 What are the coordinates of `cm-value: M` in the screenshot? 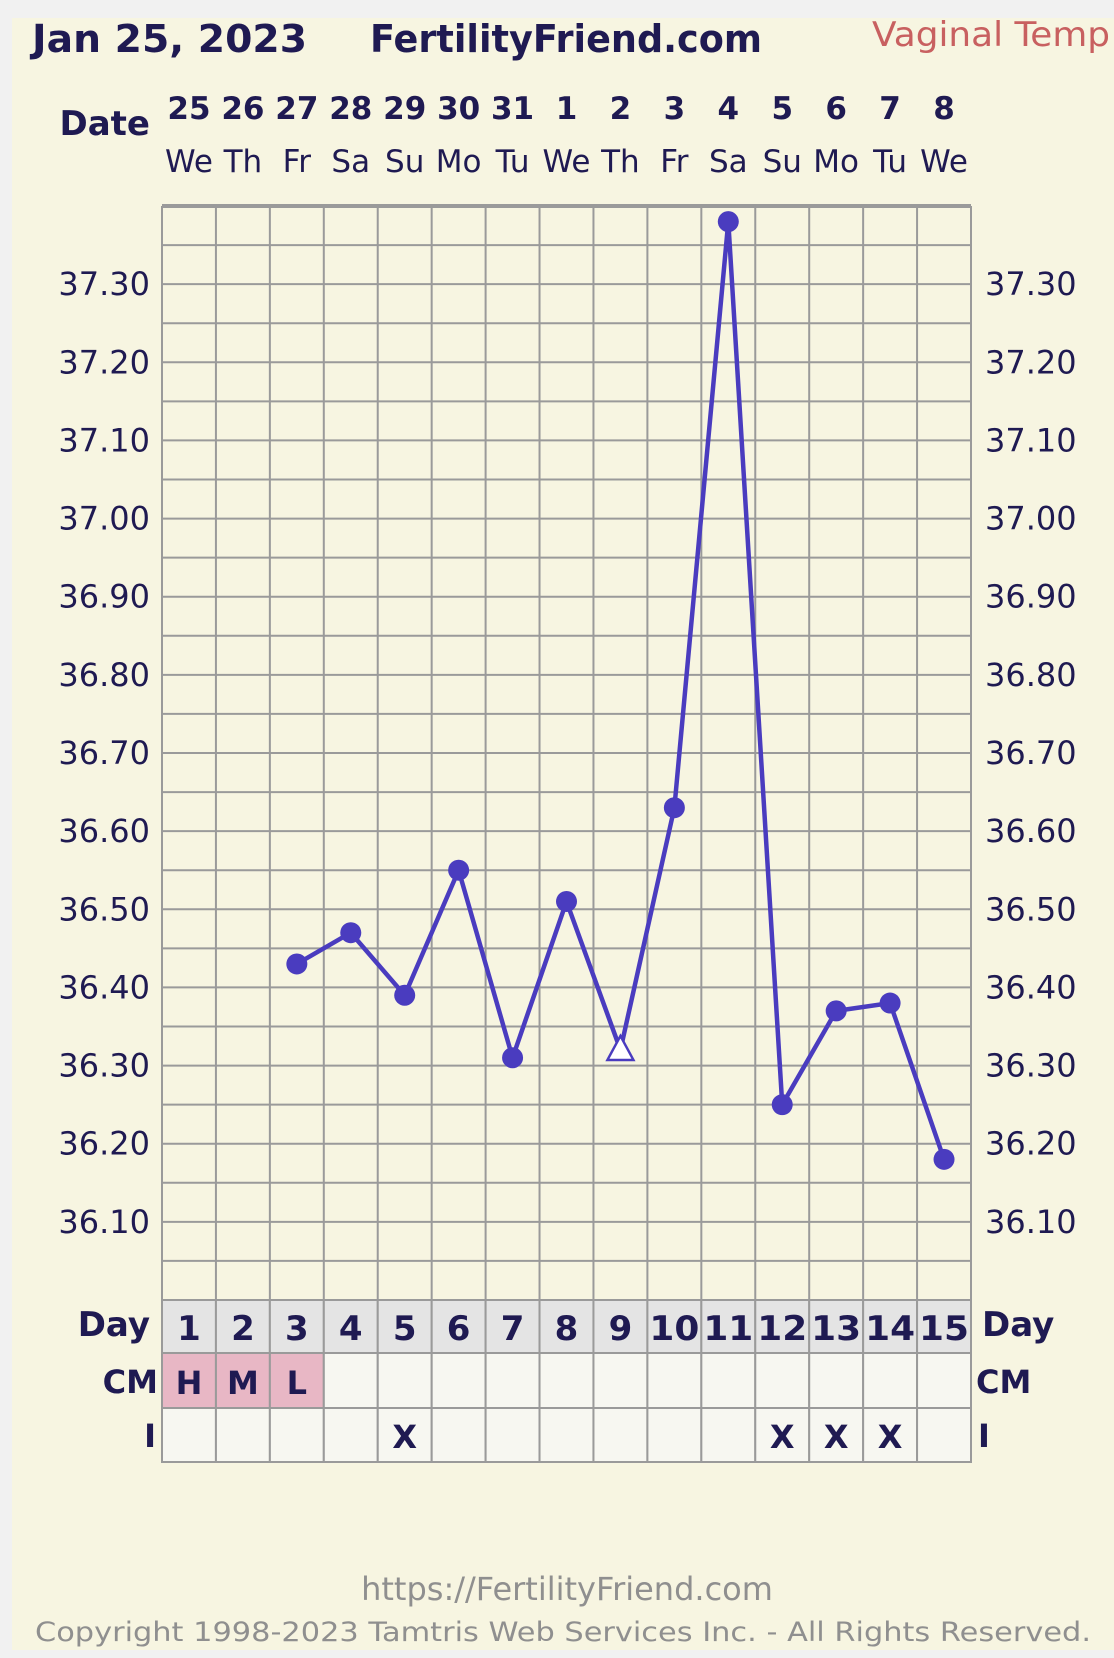 It's located at (243, 1383).